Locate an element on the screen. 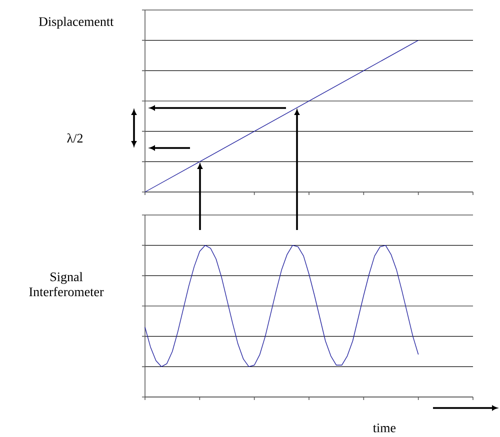 Image resolution: width=500 pixels, height=437 pixels. x-axis-title: time is located at coordinates (384, 428).